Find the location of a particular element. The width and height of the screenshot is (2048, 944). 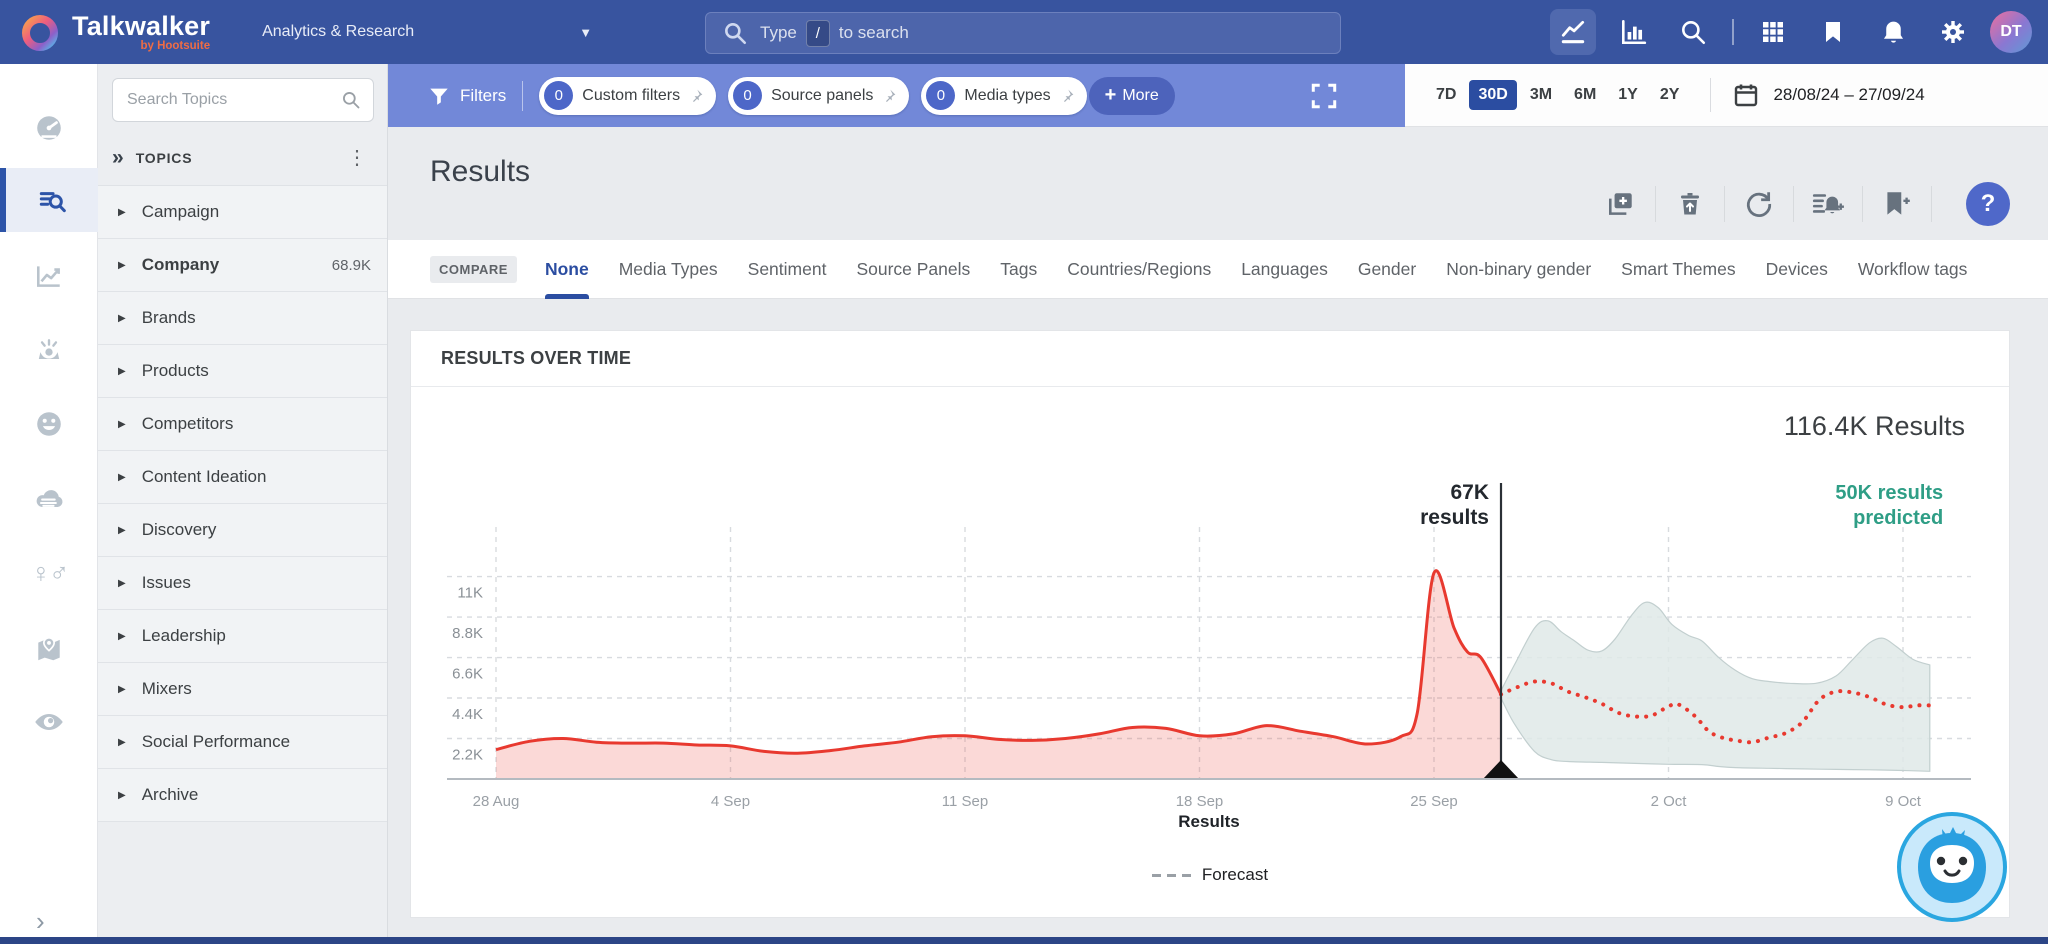

settings-button is located at coordinates (1953, 32).